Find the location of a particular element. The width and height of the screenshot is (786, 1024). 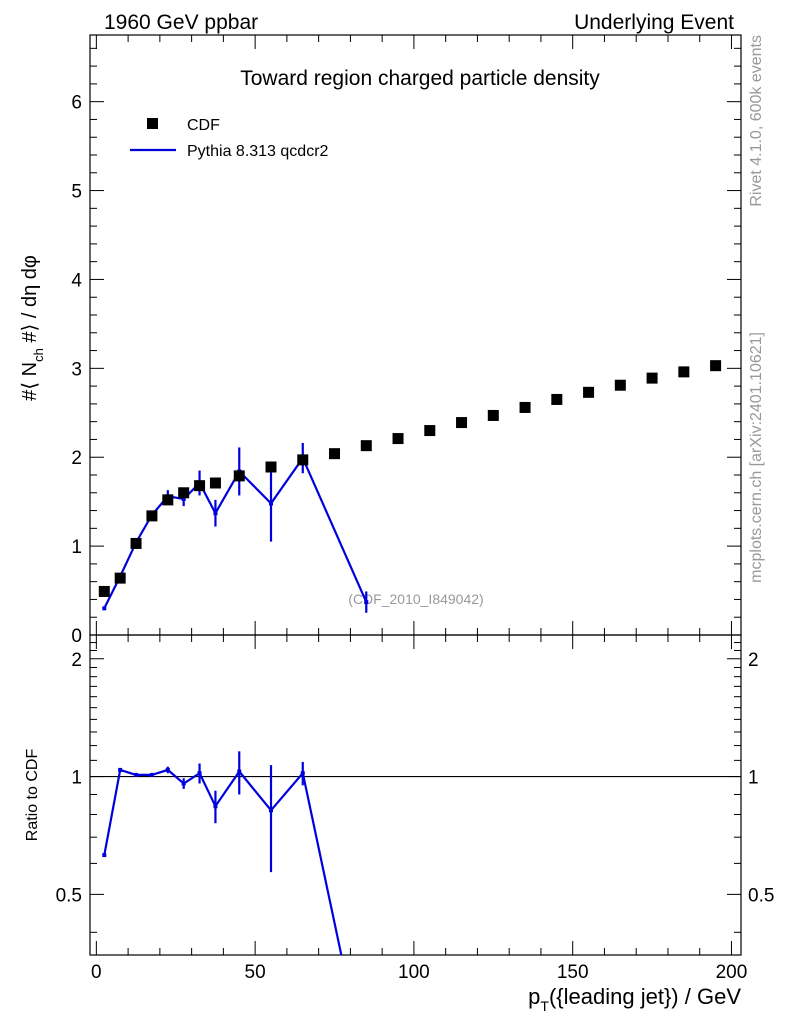

ratio-y-tick-label: 2 is located at coordinates (76, 660).